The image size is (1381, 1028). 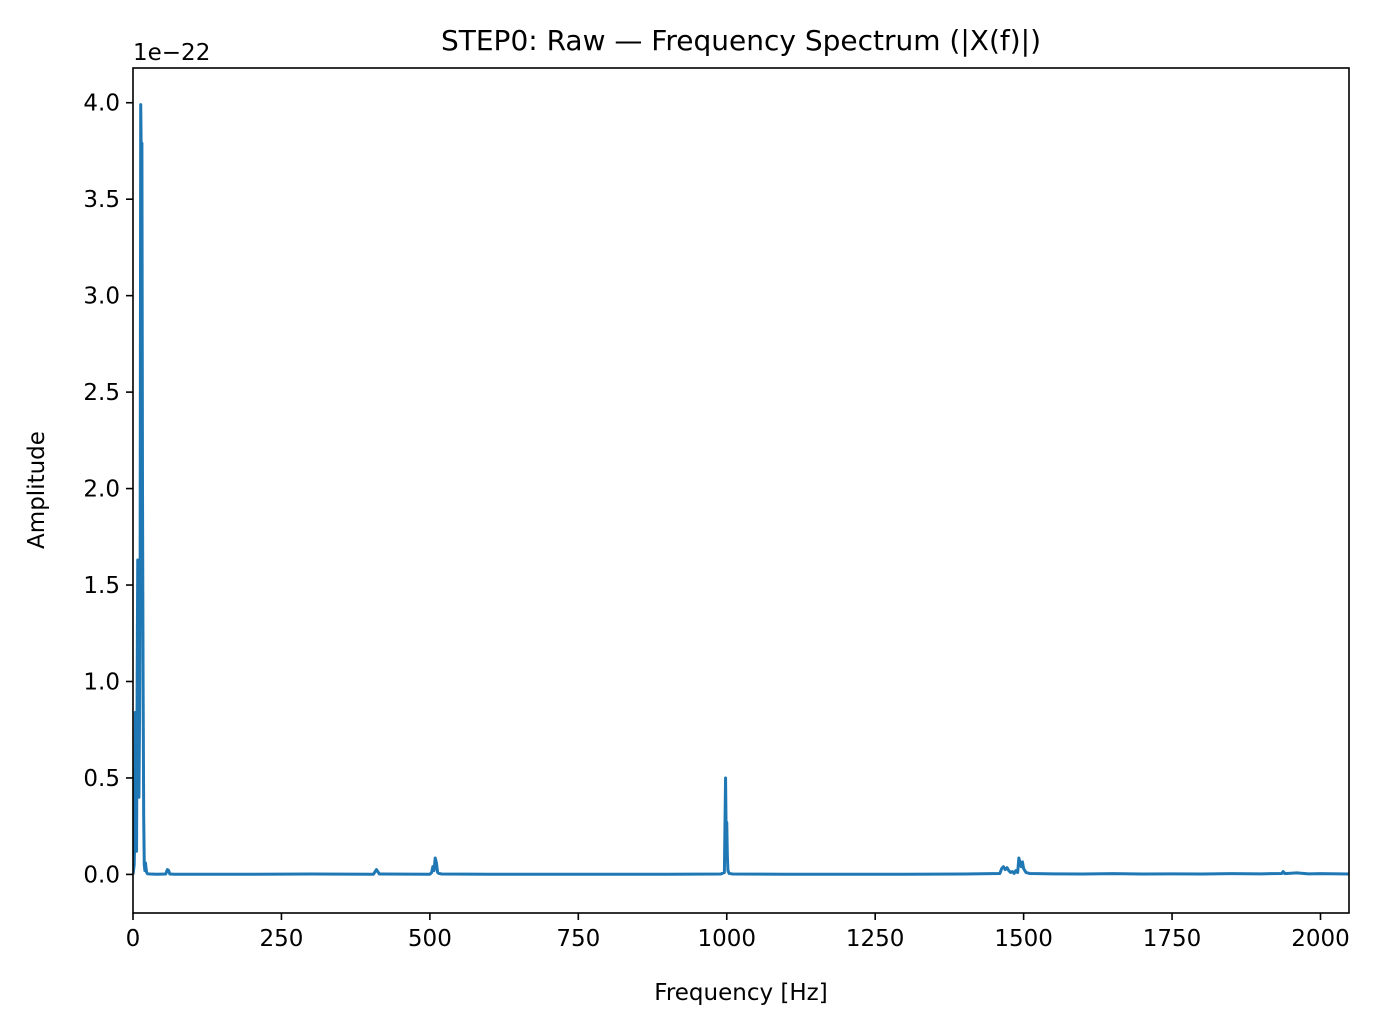 I want to click on y-tick-label: 0.0, so click(x=101, y=875).